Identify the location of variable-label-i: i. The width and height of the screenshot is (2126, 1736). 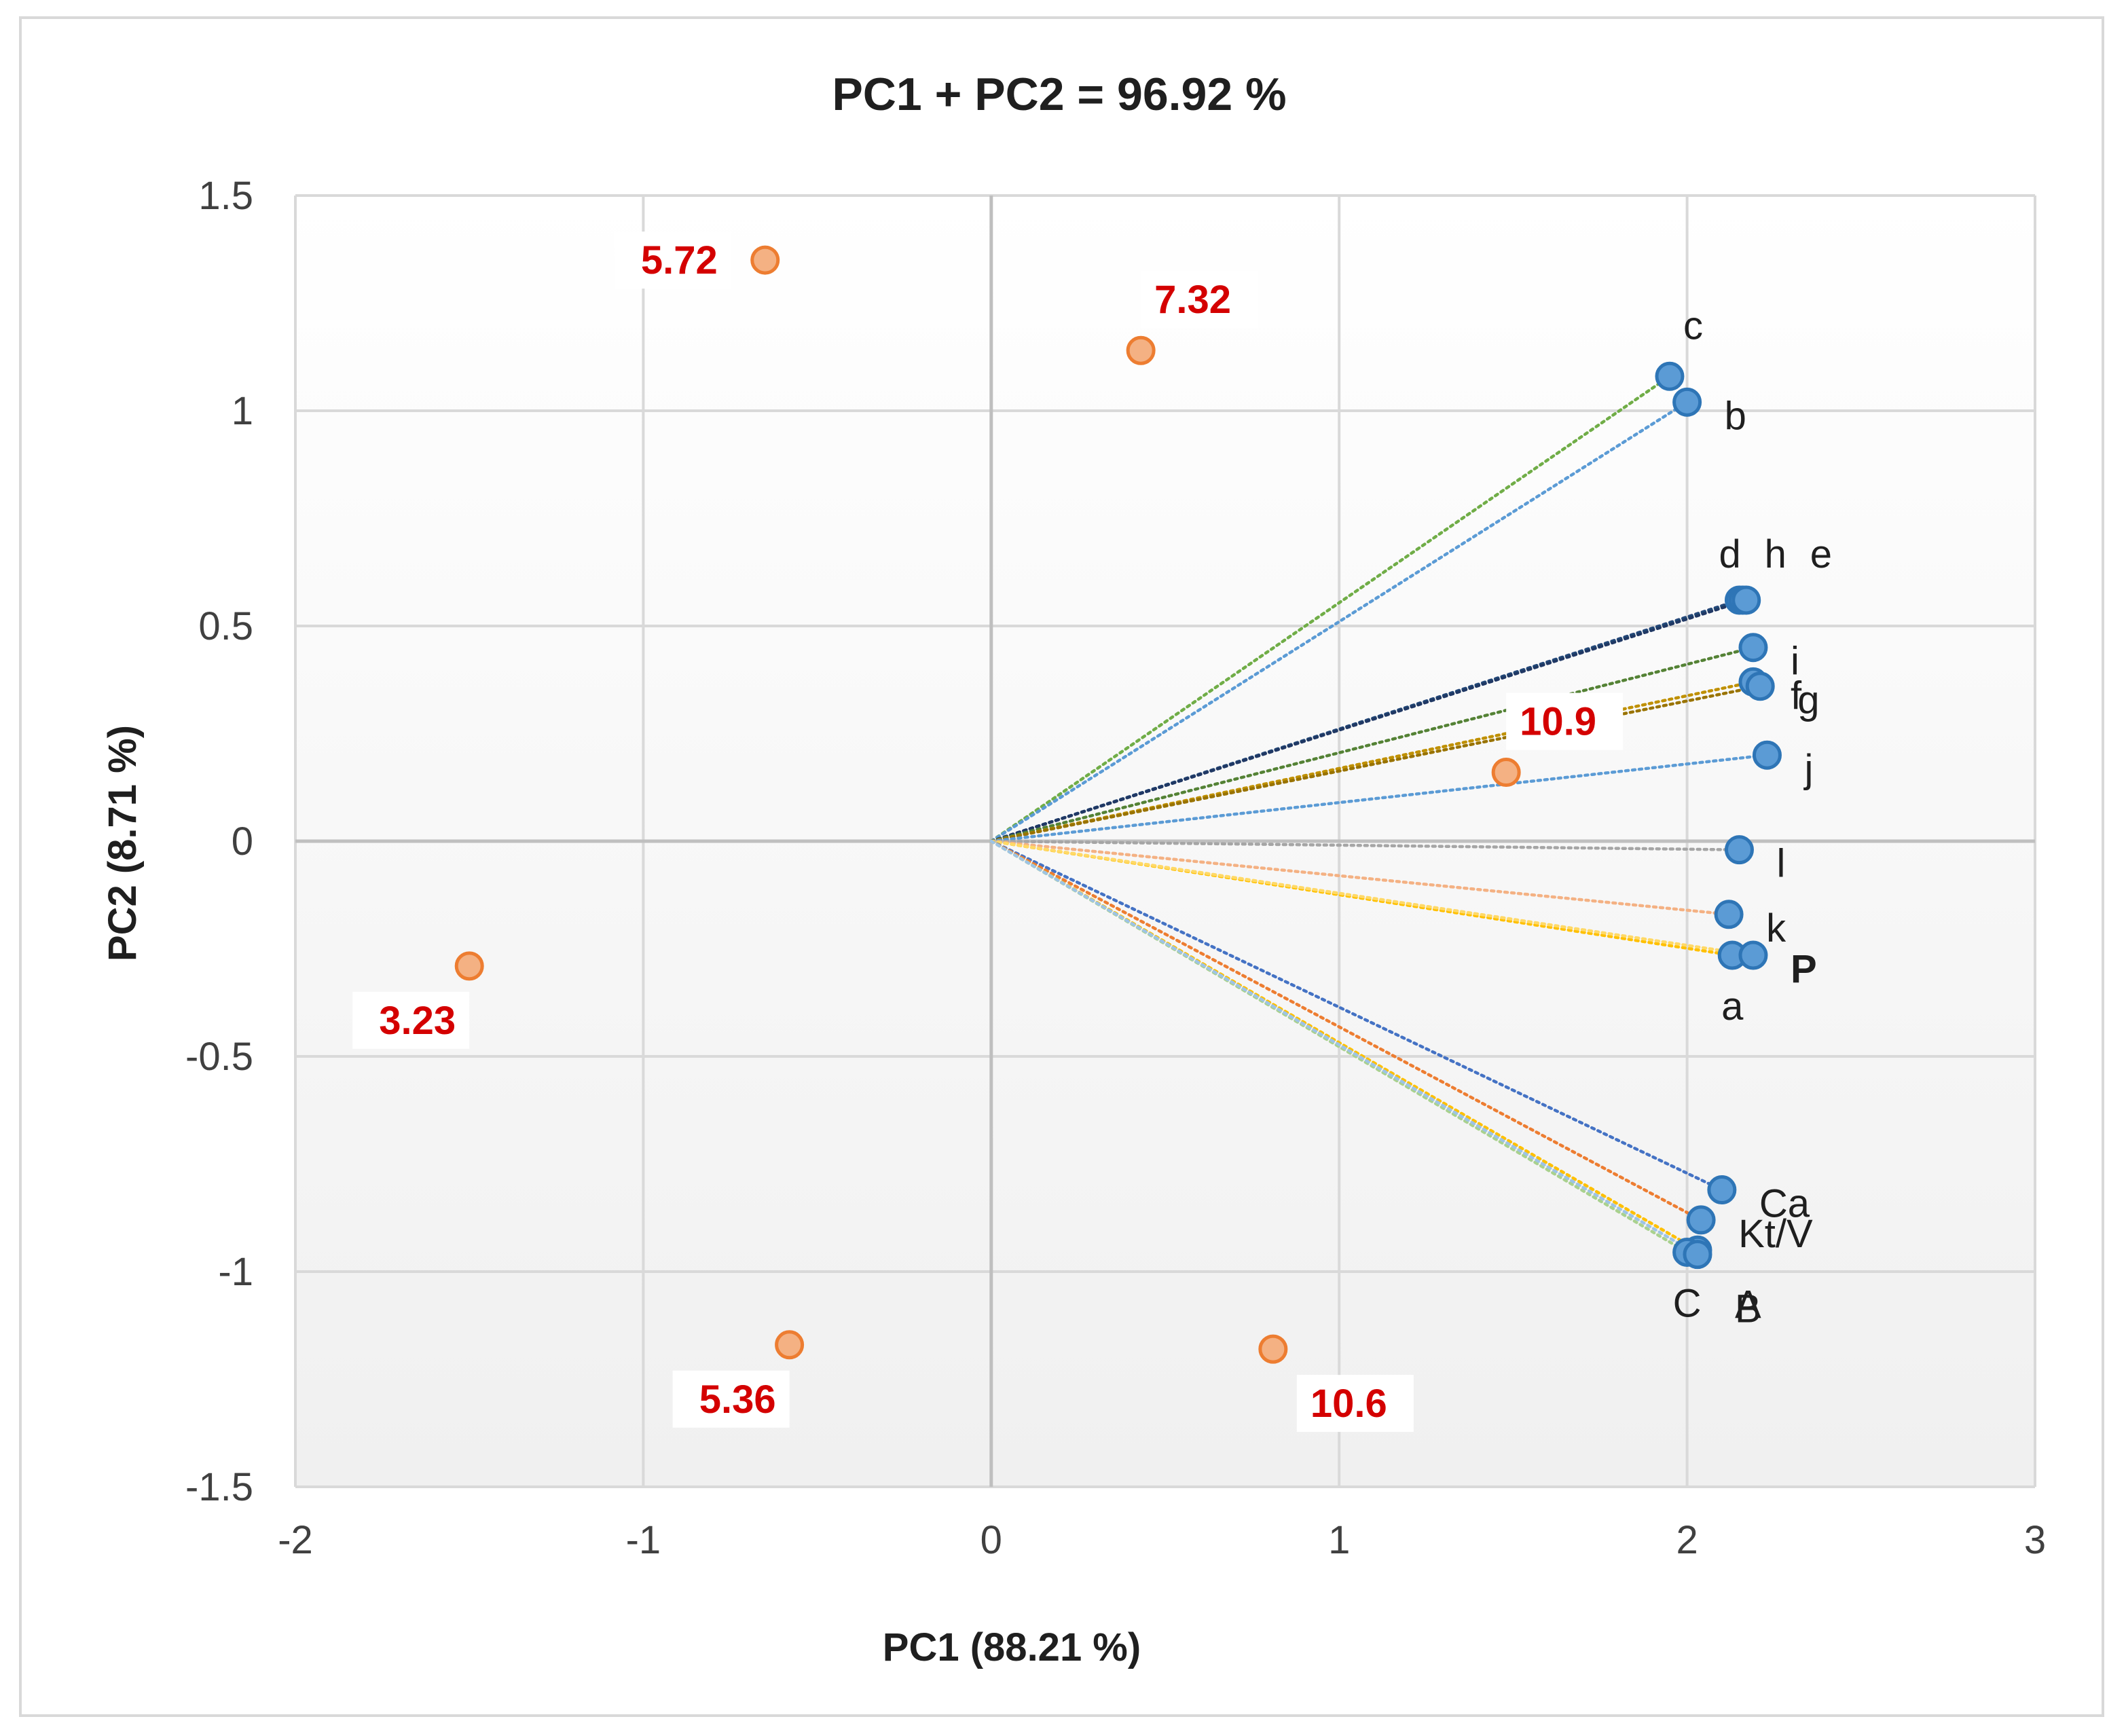
(1795, 662).